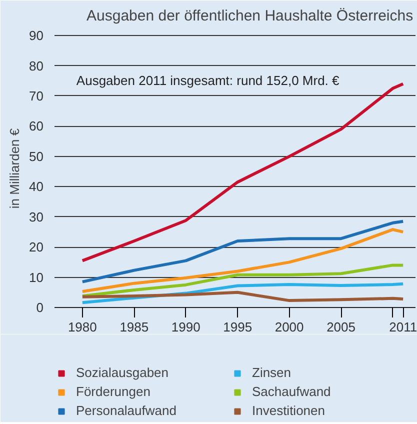 This screenshot has width=417, height=424. I want to click on y-tick-label: 50, so click(36, 156).